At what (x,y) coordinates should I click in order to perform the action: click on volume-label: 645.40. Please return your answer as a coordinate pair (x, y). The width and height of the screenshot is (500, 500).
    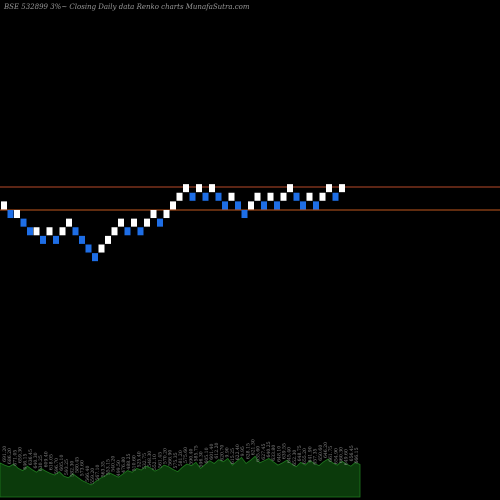
    Looking at the image, I should click on (290, 455).